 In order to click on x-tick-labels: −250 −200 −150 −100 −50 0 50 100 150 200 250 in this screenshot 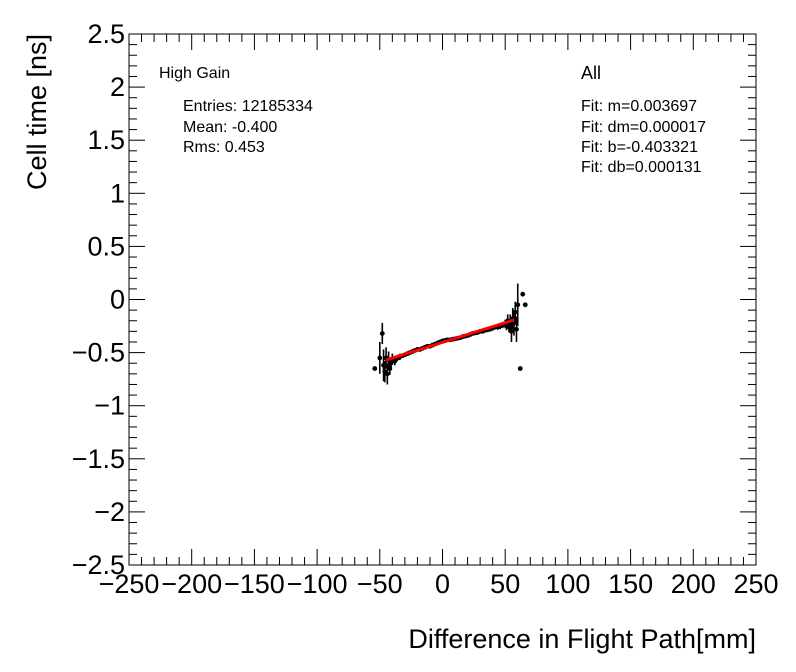, I will do `click(439, 584)`.